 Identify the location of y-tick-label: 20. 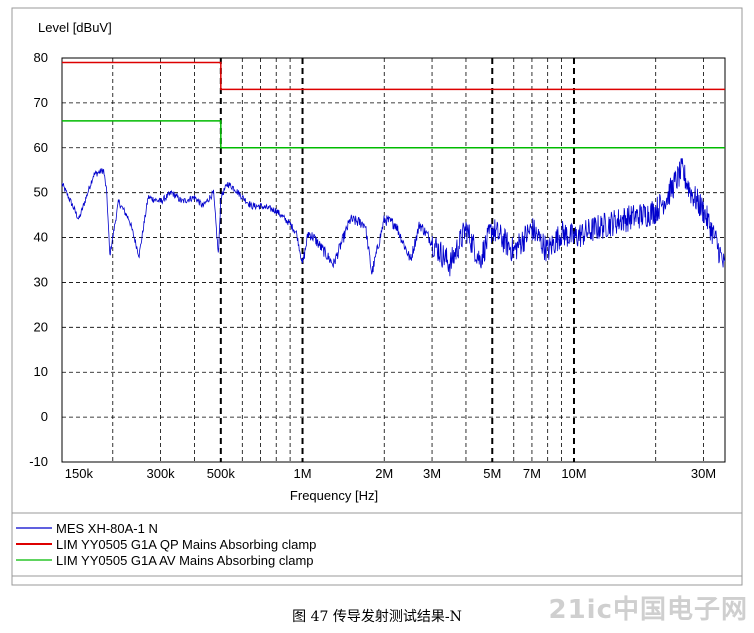
(41, 326).